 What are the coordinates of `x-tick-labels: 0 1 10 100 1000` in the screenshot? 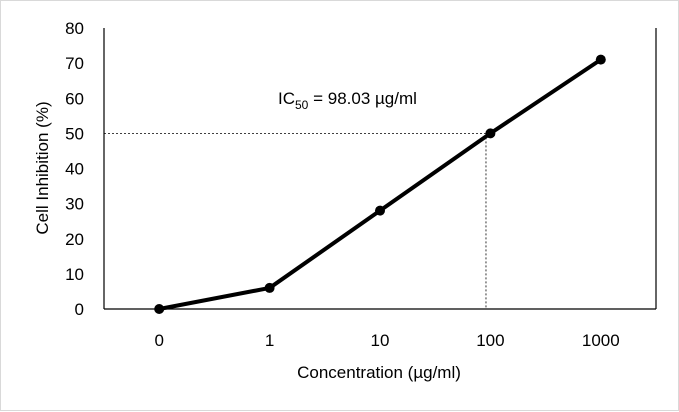 It's located at (386, 340).